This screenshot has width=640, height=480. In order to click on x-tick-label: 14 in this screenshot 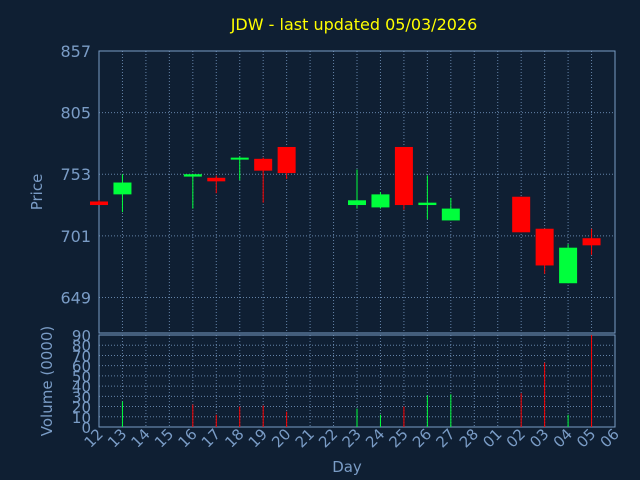, I will do `click(141, 438)`.